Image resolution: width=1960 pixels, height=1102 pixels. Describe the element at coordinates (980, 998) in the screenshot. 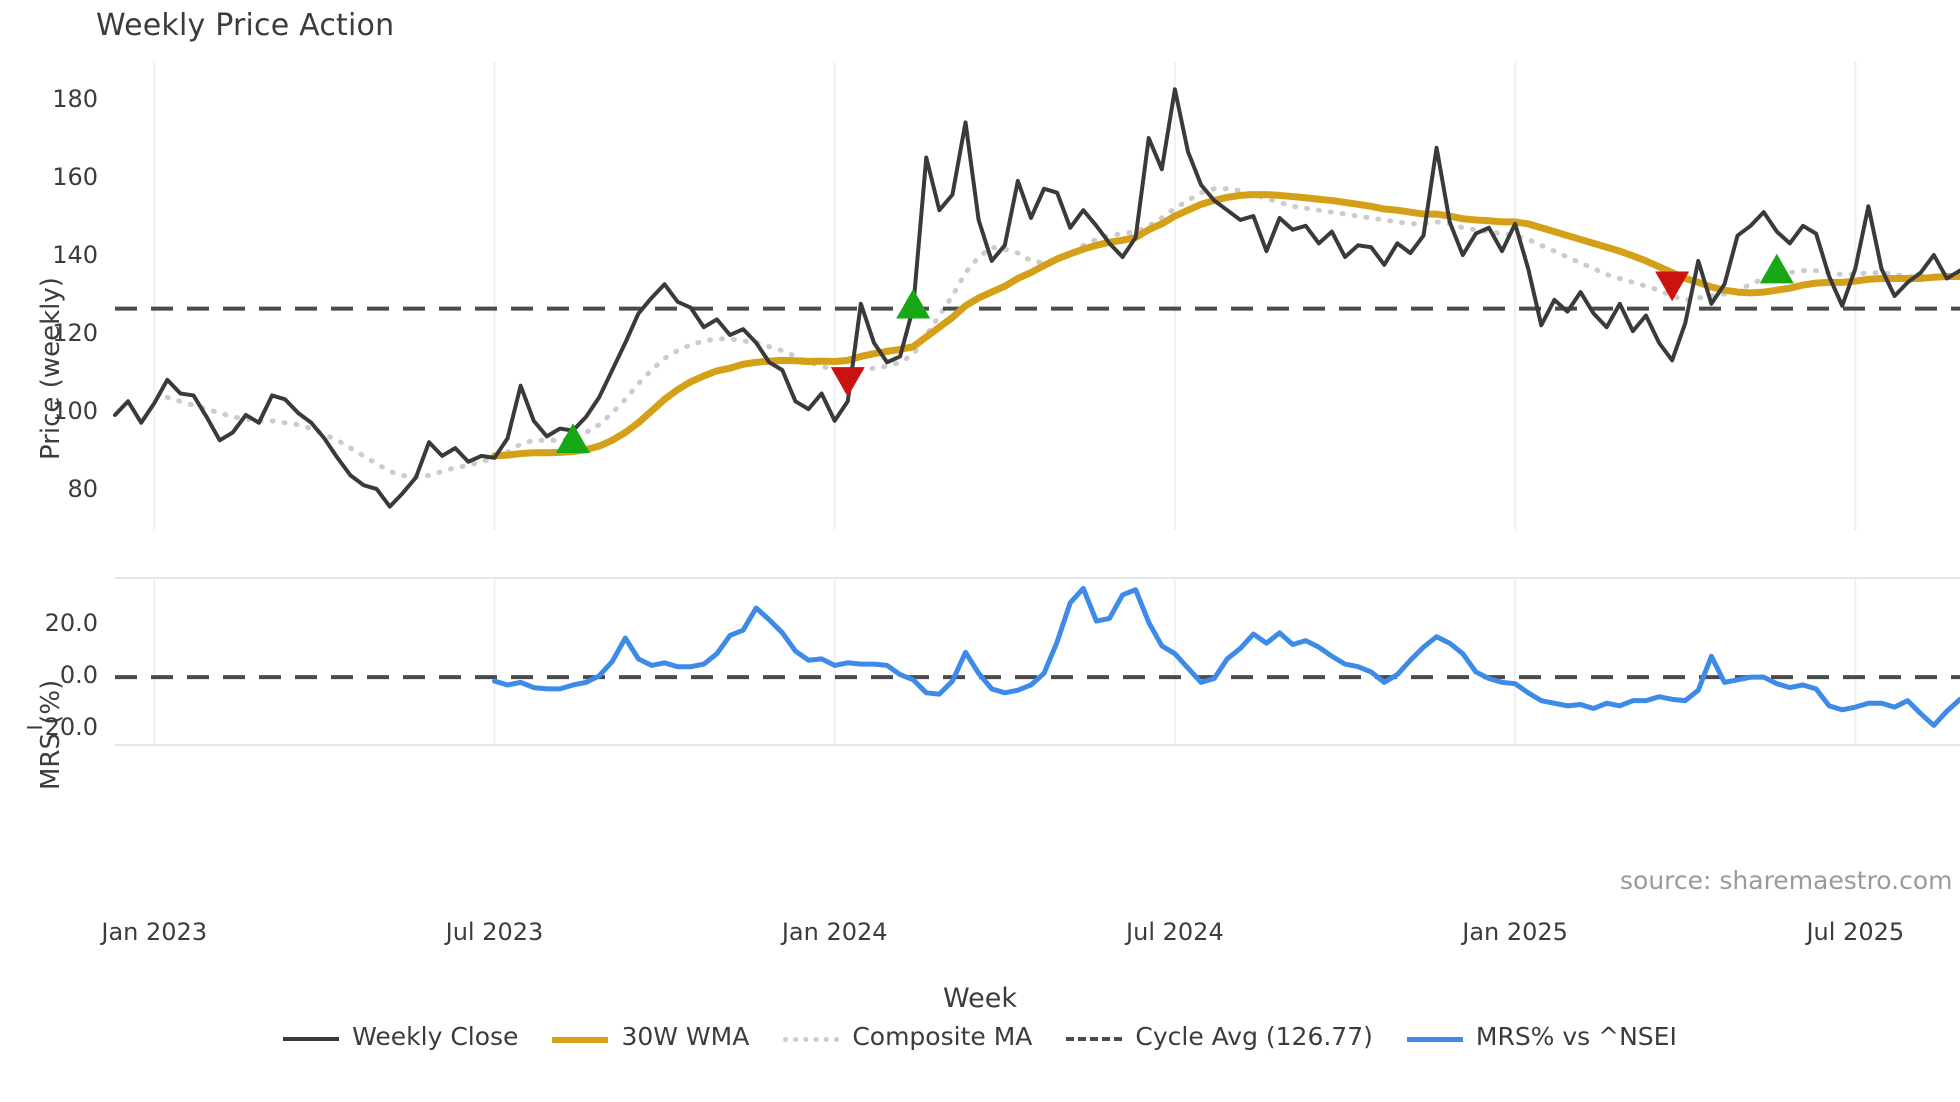

I see `x-axis-label: Week` at that location.